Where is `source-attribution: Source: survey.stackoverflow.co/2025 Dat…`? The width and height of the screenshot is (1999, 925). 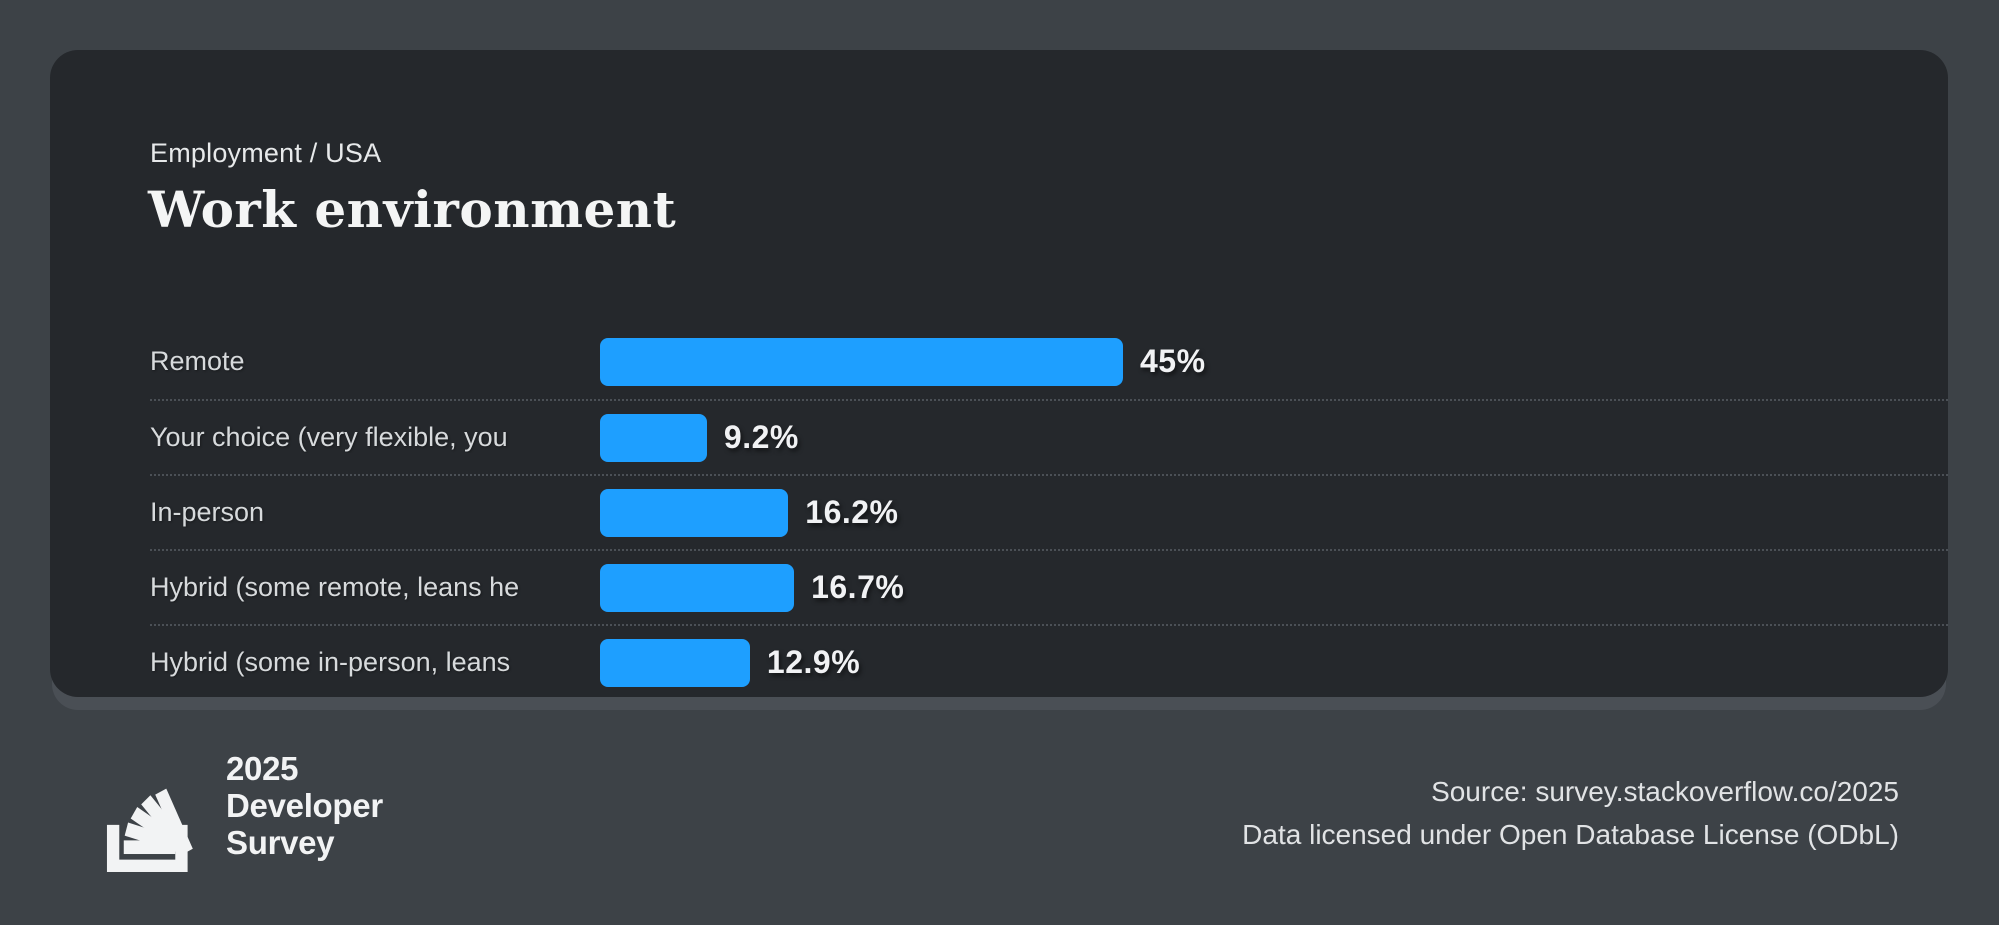
source-attribution: Source: survey.stackoverflow.co/2025 Dat… is located at coordinates (1570, 813).